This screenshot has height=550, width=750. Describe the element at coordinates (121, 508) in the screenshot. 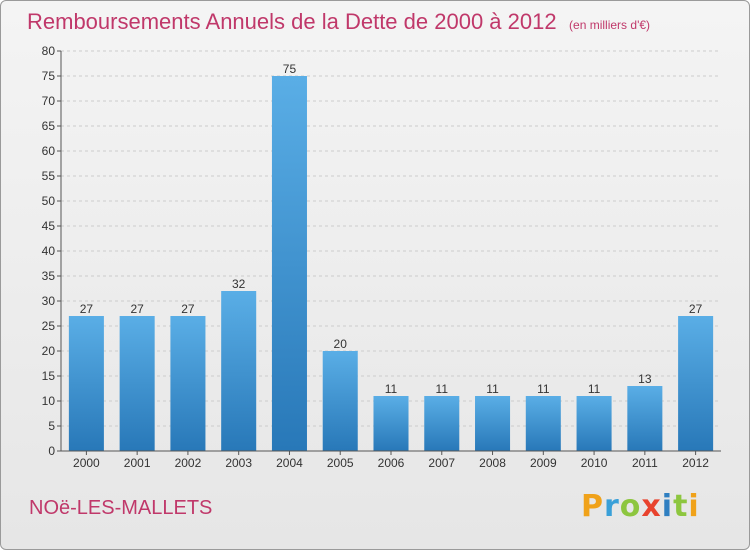

I see `commune-name: NOë-LES-MALLETS` at that location.